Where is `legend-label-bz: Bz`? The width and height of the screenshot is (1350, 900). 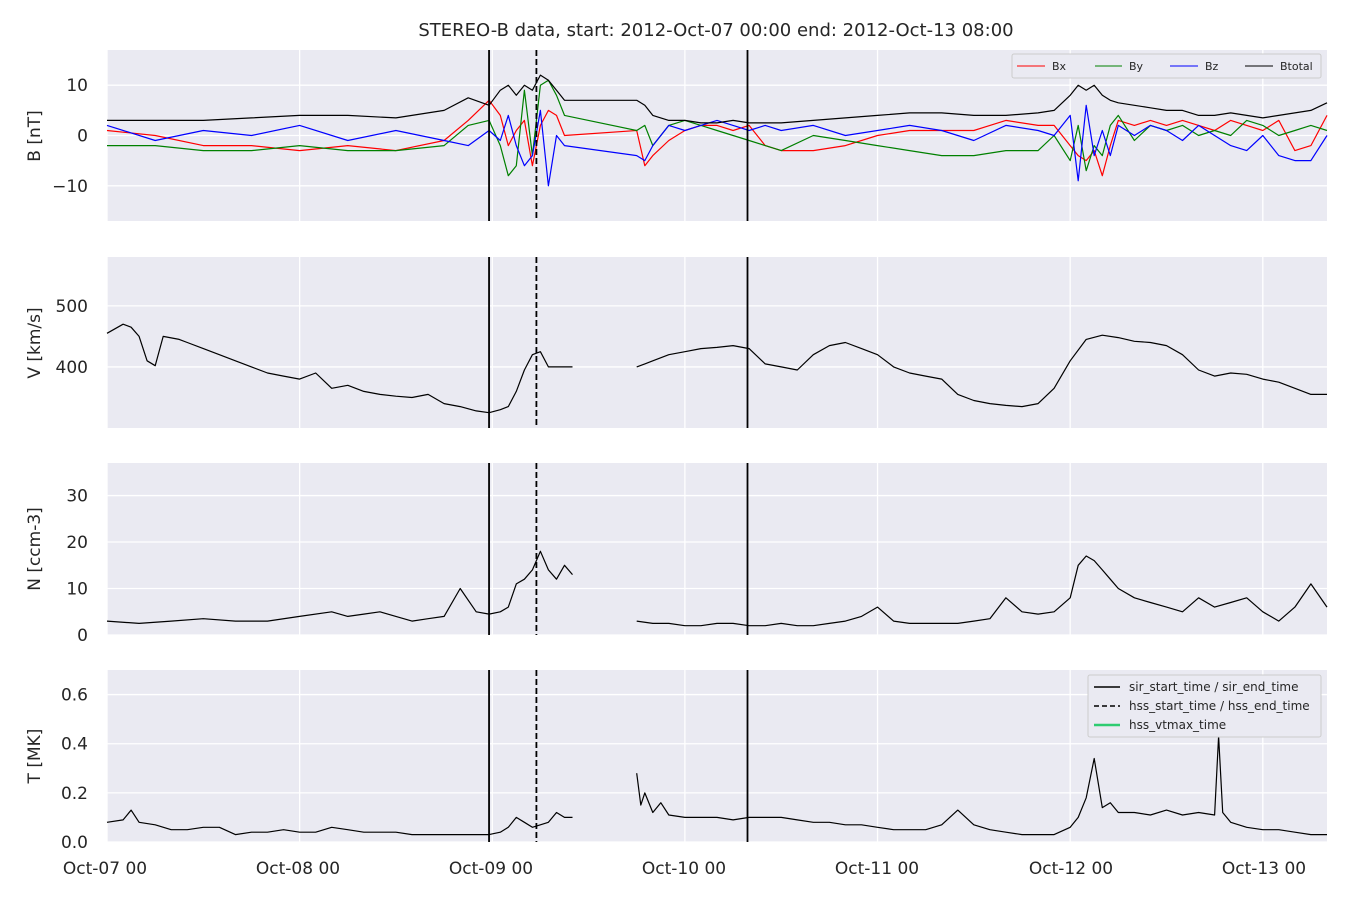 legend-label-bz: Bz is located at coordinates (1212, 66).